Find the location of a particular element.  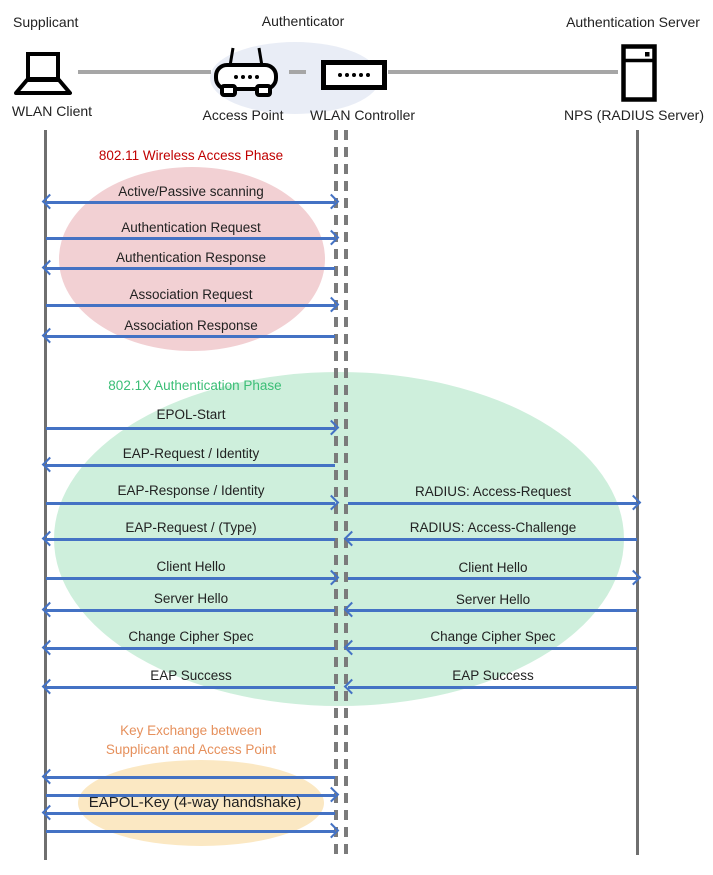

message-arrow-eap-response-identity is located at coordinates (193, 503).